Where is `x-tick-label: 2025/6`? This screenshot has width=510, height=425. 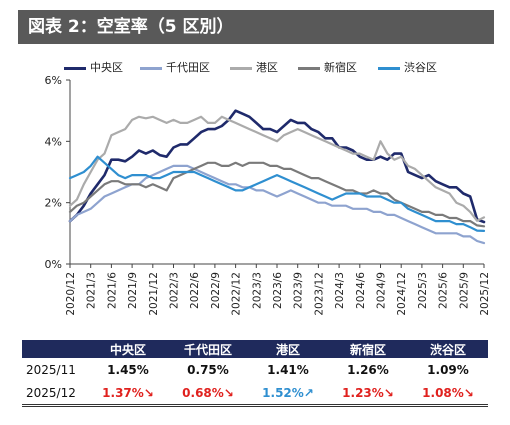
x-tick-label: 2025/6 is located at coordinates (444, 290).